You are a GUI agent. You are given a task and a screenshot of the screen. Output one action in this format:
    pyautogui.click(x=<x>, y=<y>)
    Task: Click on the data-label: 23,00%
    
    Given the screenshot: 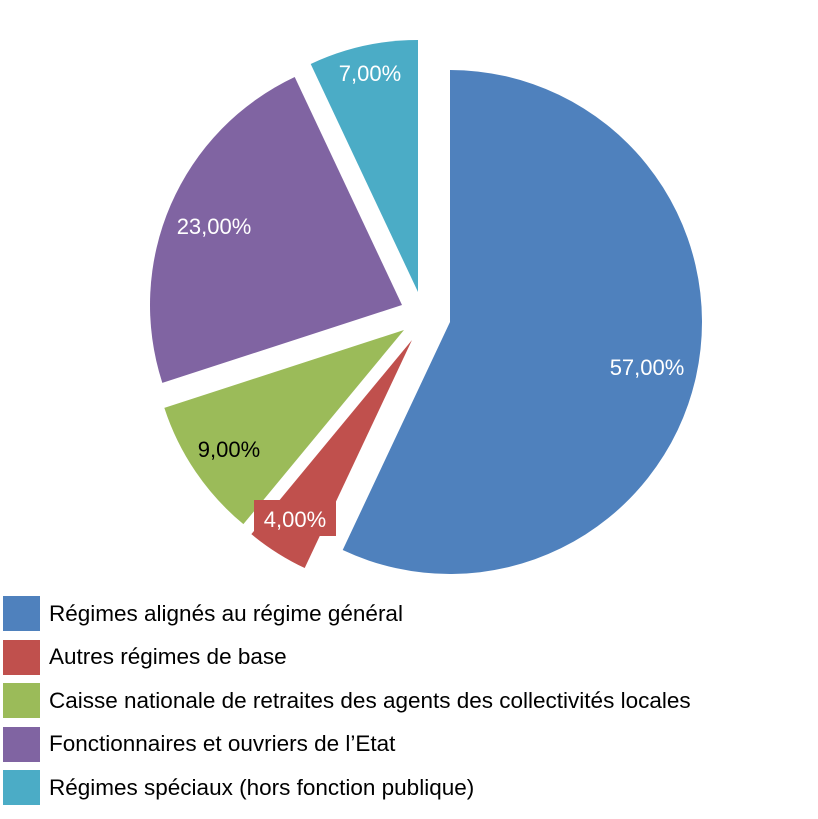 What is the action you would take?
    pyautogui.click(x=214, y=226)
    